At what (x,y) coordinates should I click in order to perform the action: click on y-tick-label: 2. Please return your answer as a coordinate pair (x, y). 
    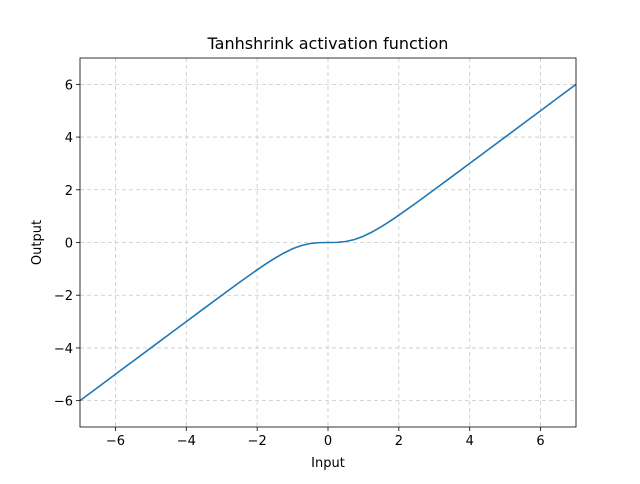
    Looking at the image, I should click on (69, 191).